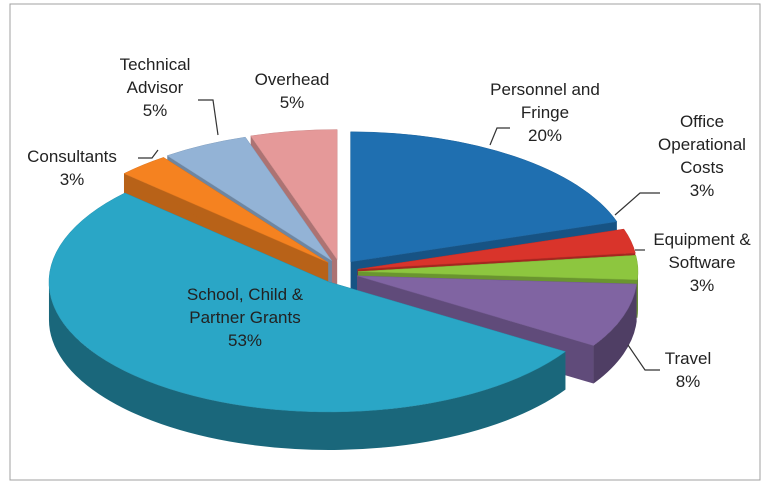  Describe the element at coordinates (72, 156) in the screenshot. I see `slice-label: Consultants` at that location.